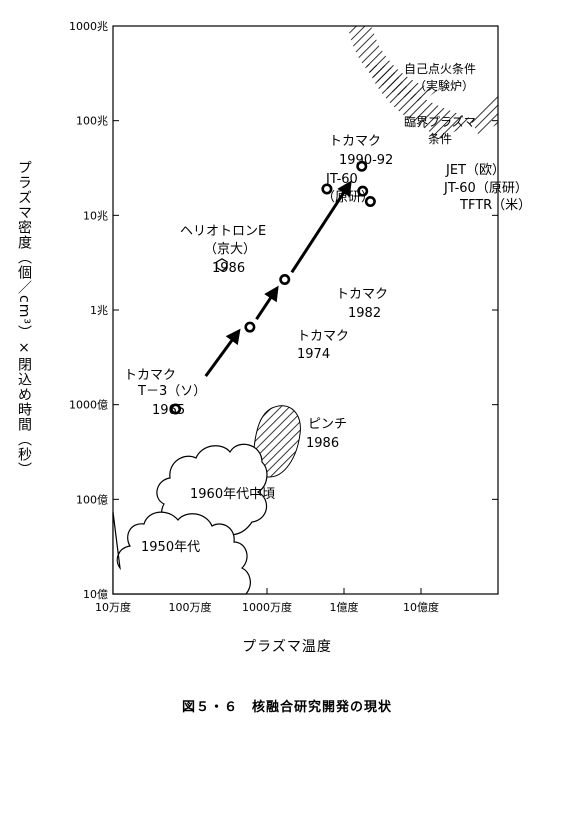 The height and width of the screenshot is (818, 574). I want to click on point-heliotron, so click(222, 265).